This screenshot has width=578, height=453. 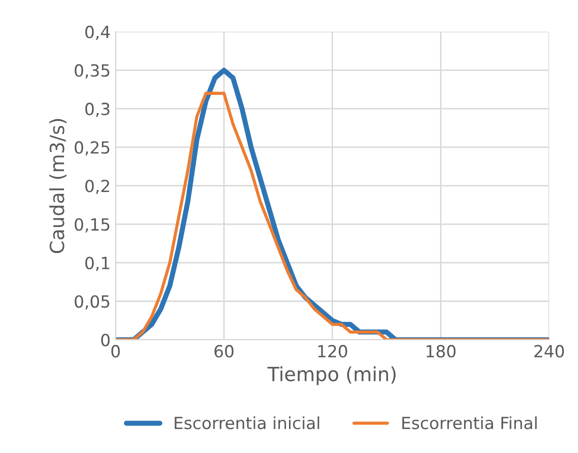 I want to click on y-tick-label: 0,05, so click(x=92, y=302).